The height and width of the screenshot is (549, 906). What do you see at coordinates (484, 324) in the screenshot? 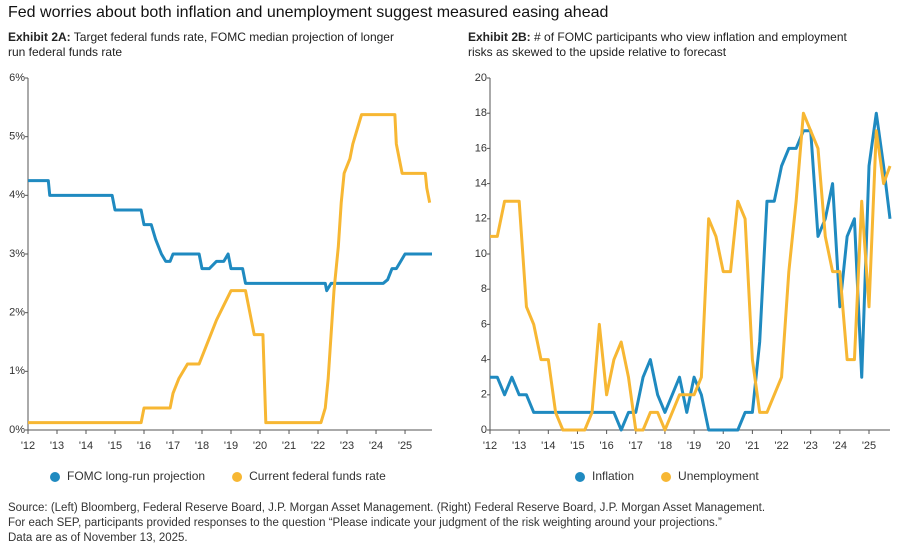
I see `y-tick-label: 6` at bounding box center [484, 324].